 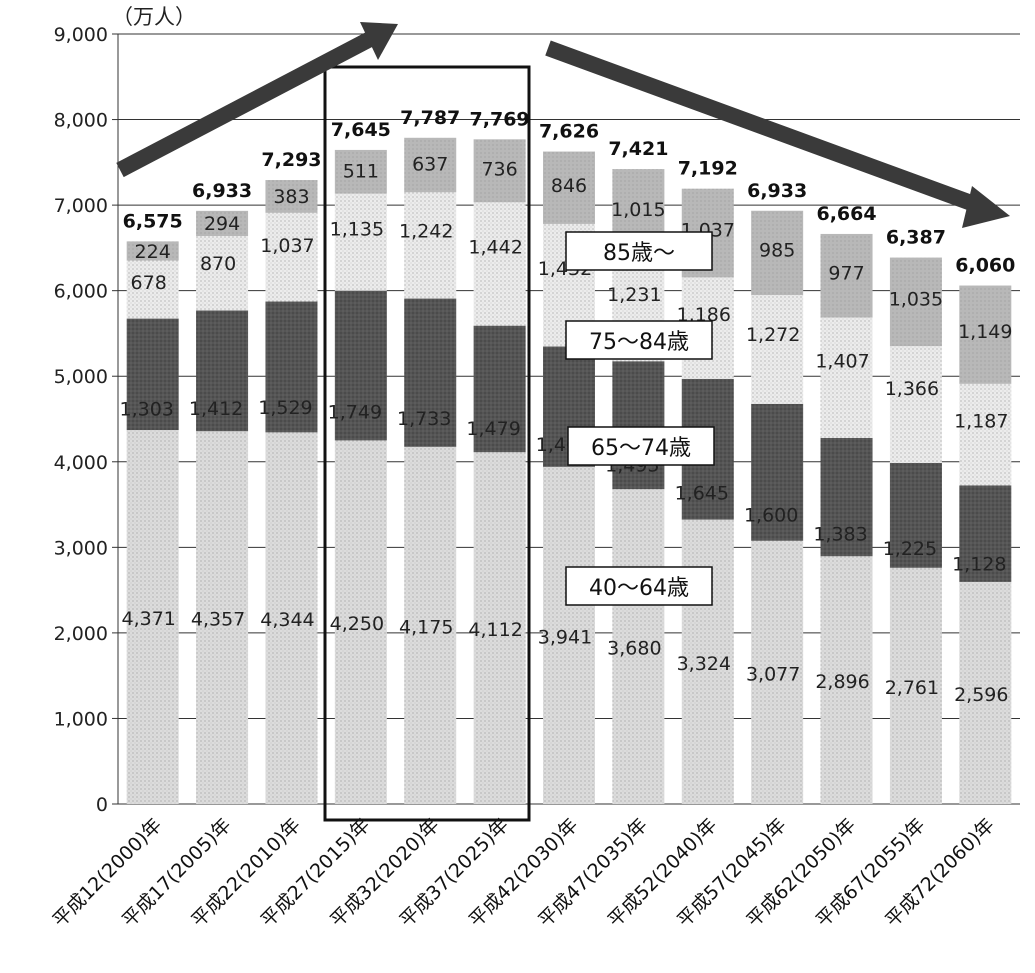 What do you see at coordinates (773, 335) in the screenshot?
I see `value-label: 1,272` at bounding box center [773, 335].